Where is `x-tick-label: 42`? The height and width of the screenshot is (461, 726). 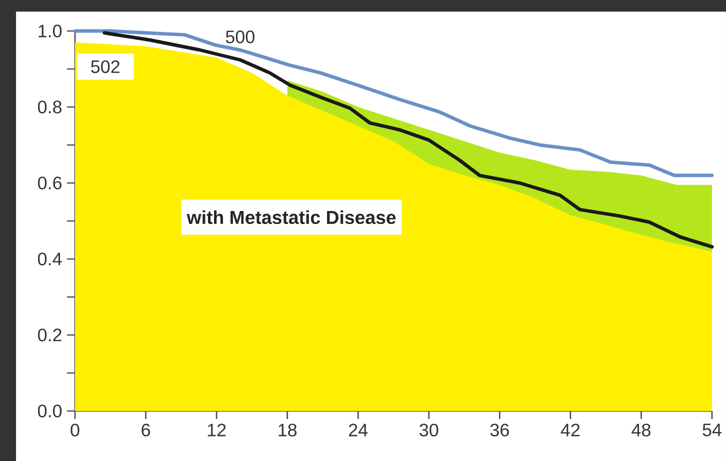 x-tick-label: 42 is located at coordinates (570, 430).